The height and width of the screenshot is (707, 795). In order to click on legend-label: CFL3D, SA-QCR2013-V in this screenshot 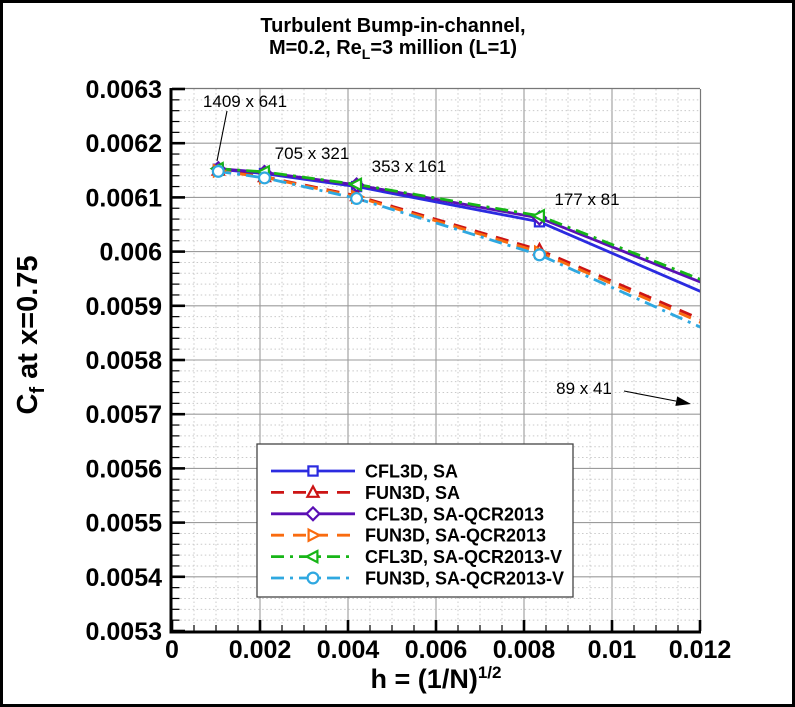, I will do `click(463, 557)`.